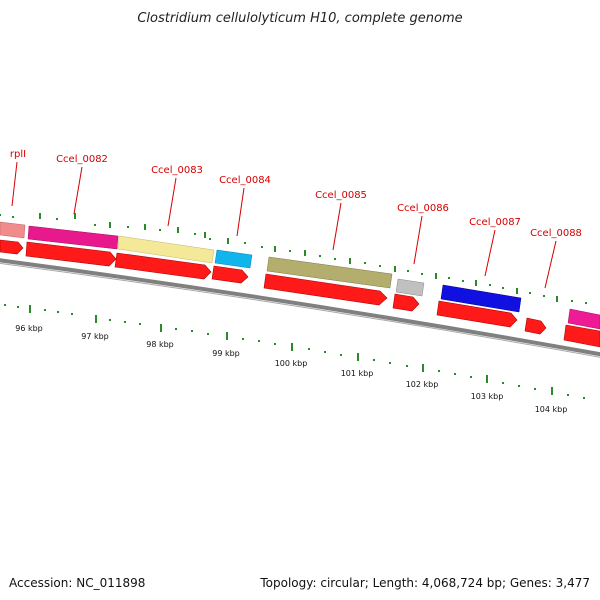 The image size is (600, 600). Describe the element at coordinates (12, 247) in the screenshot. I see `cds-arrow-rpli` at that location.